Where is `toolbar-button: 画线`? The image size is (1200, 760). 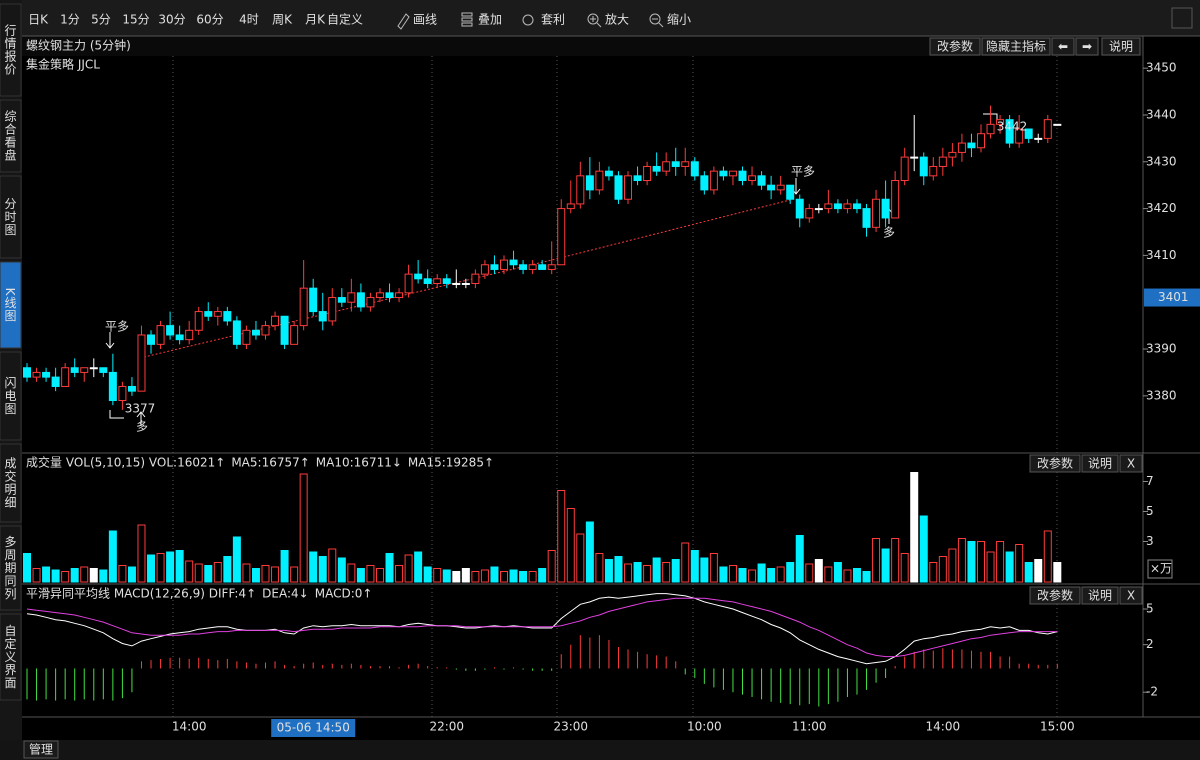
toolbar-button: 画线 is located at coordinates (425, 20).